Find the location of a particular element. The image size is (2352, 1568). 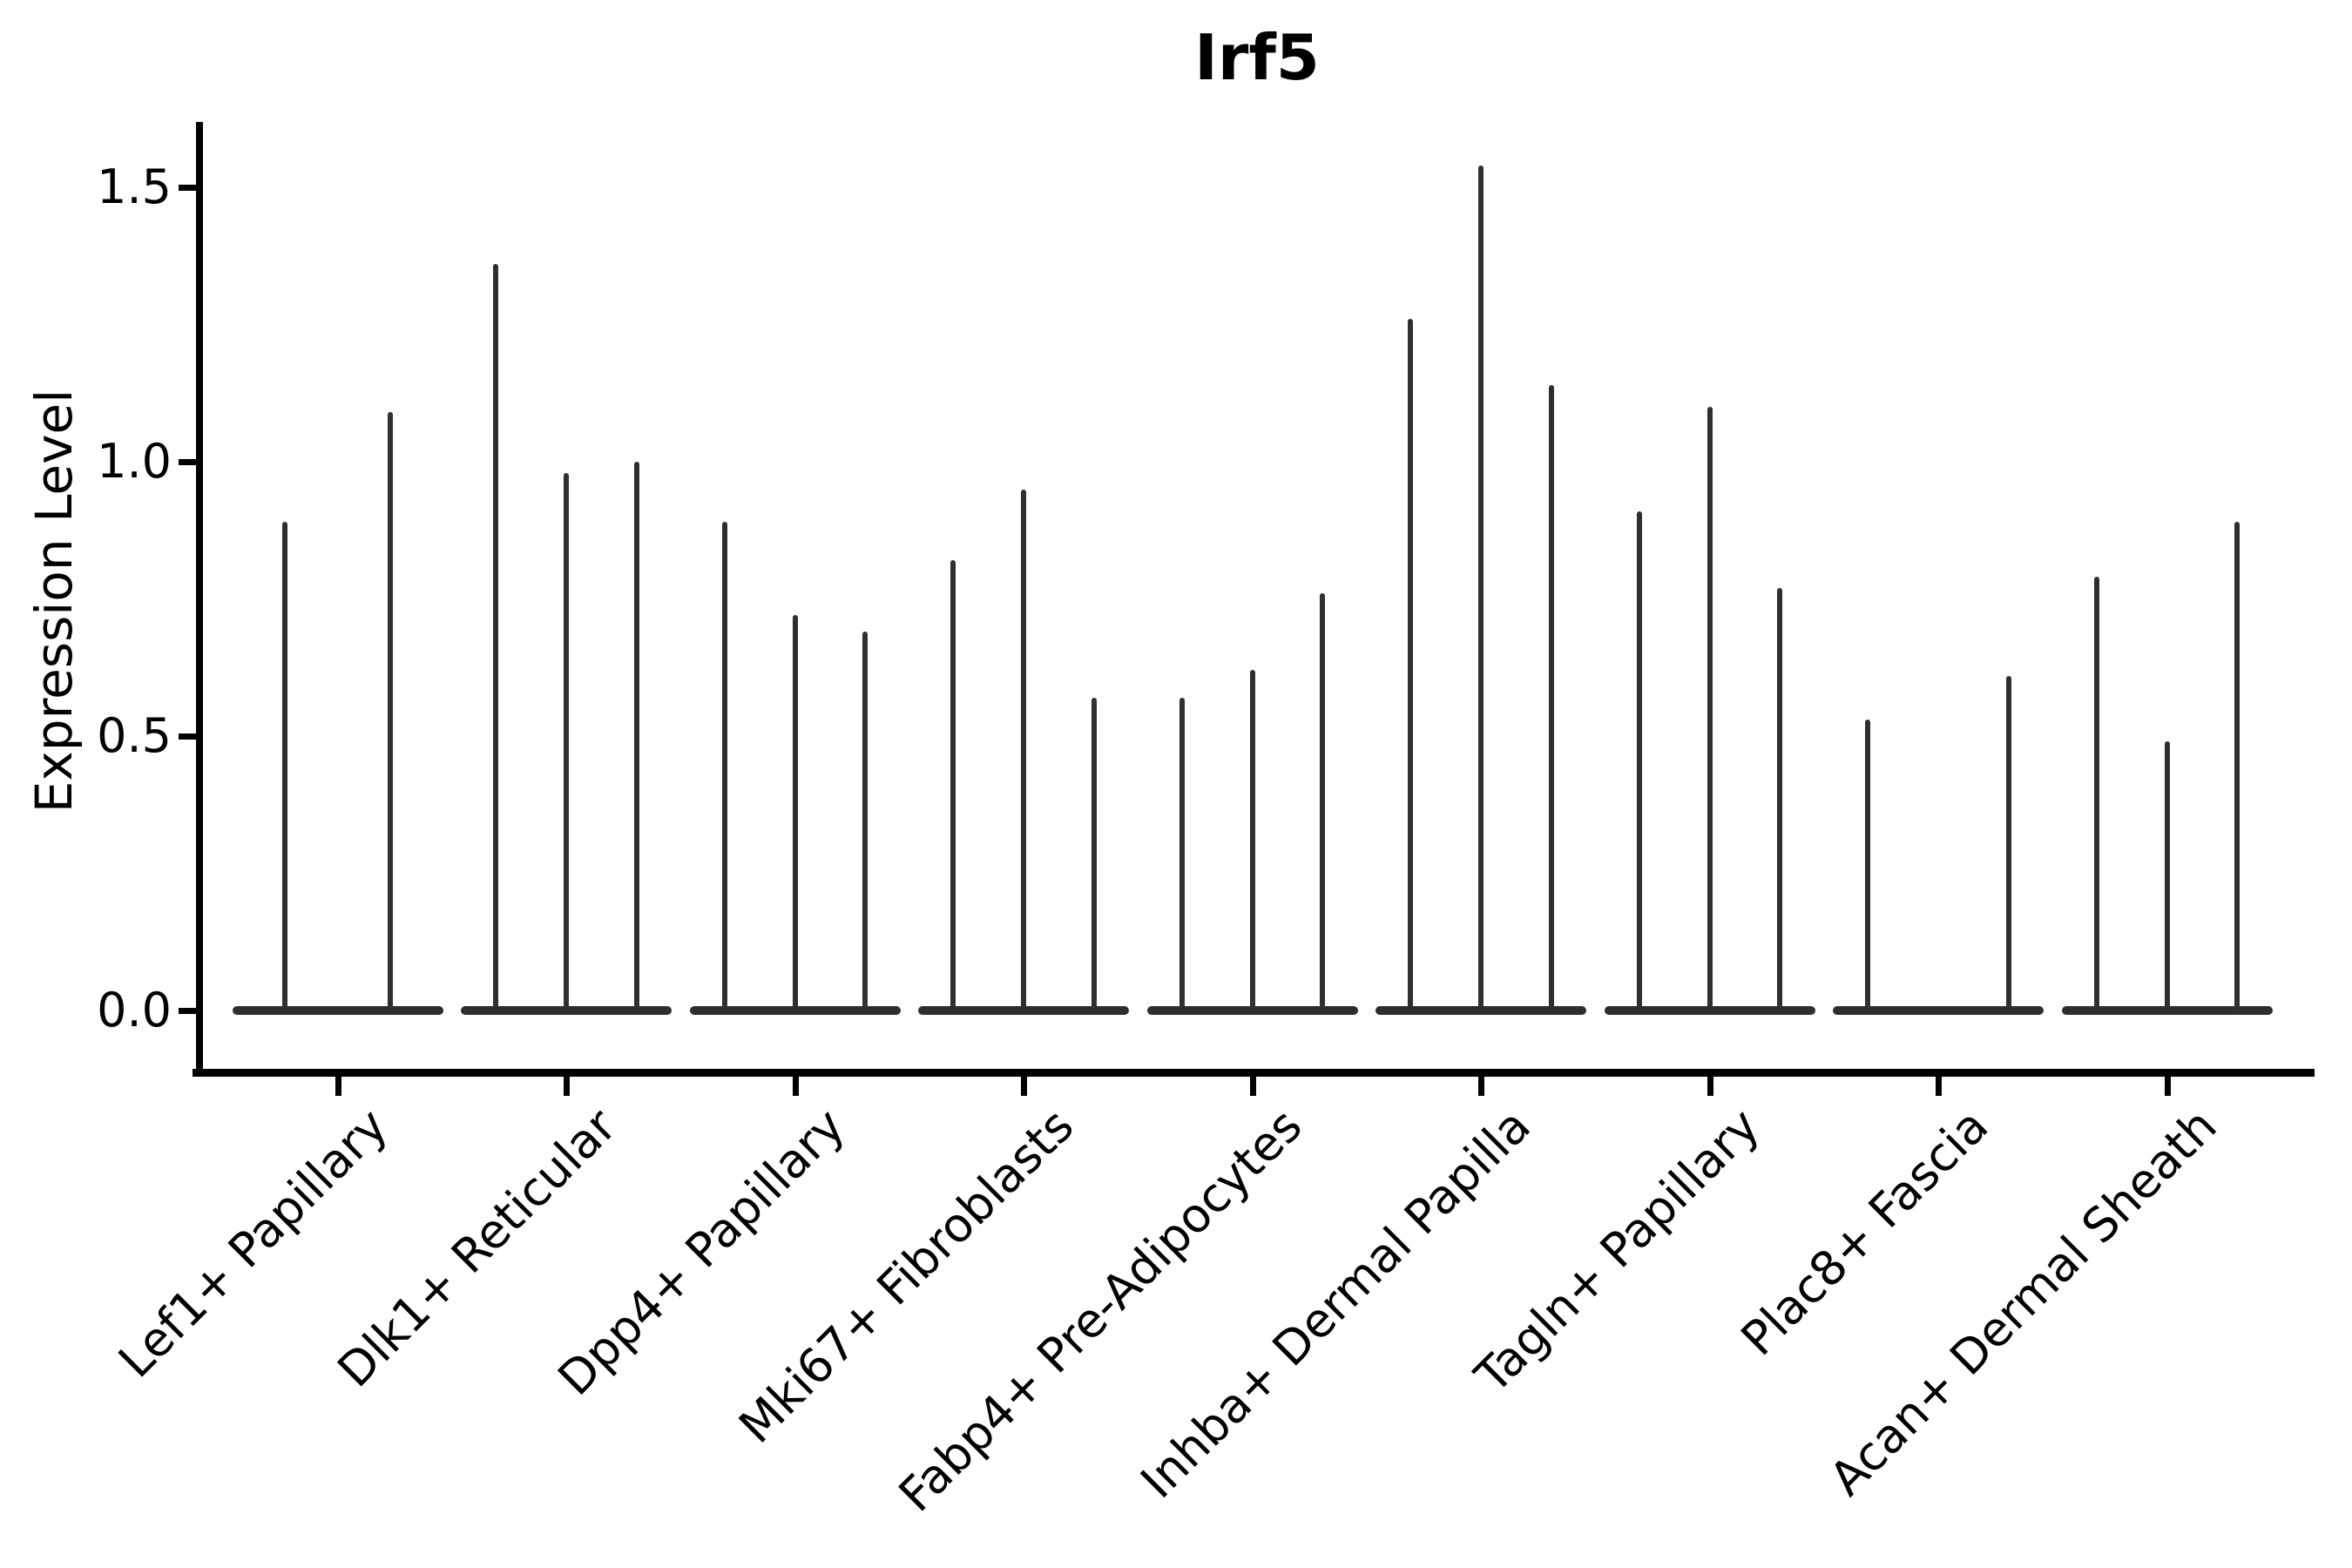

x-tick-label: Fabp4+ Pre-Adipocytes is located at coordinates (1100, 1310).